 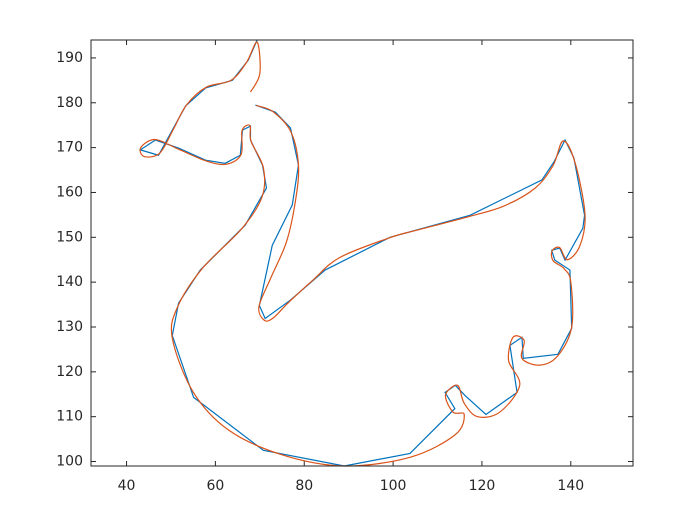 What do you see at coordinates (69, 462) in the screenshot?
I see `y-tick-label: 100` at bounding box center [69, 462].